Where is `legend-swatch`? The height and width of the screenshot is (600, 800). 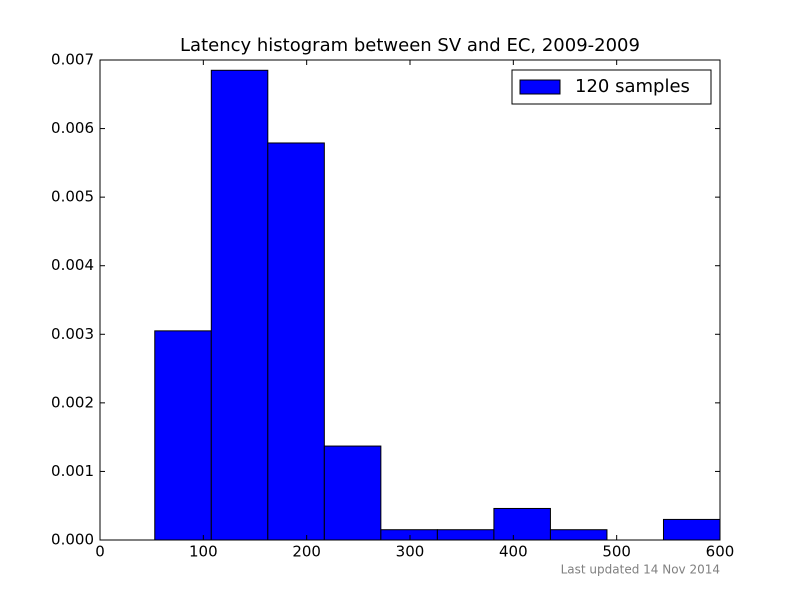
legend-swatch is located at coordinates (540, 87).